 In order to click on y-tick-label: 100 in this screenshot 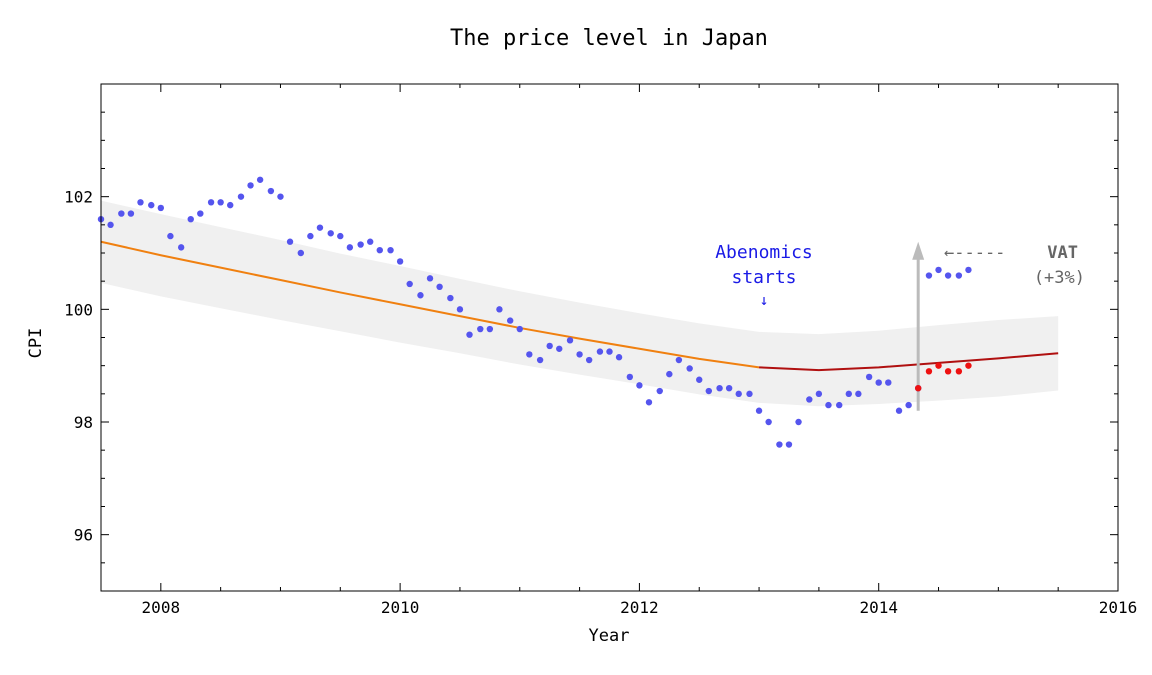, I will do `click(78, 309)`.